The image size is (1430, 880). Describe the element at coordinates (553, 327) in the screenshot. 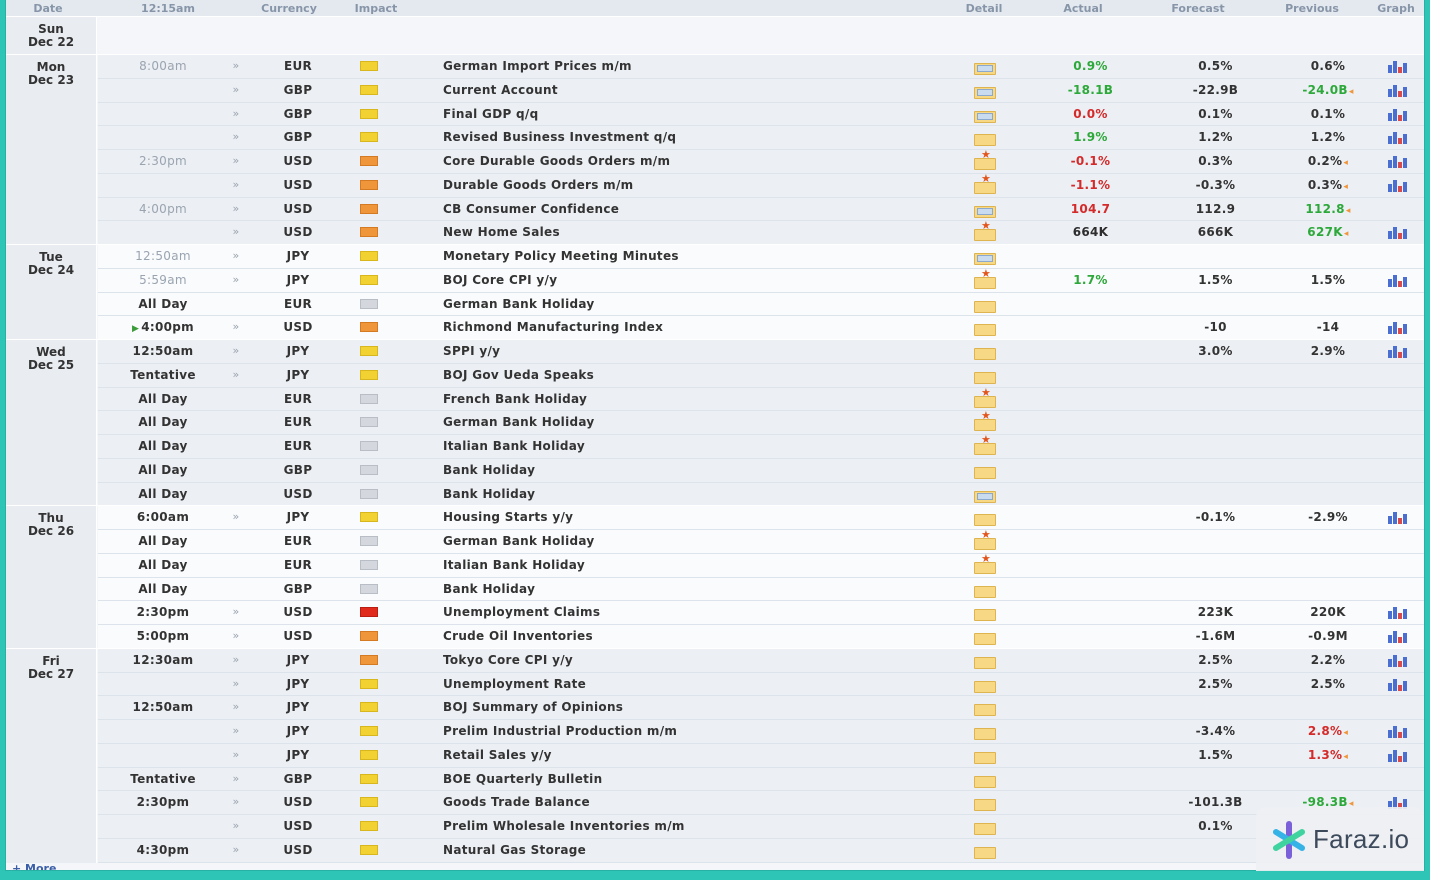

I see `event-title: Richmond Manufacturing Index` at that location.